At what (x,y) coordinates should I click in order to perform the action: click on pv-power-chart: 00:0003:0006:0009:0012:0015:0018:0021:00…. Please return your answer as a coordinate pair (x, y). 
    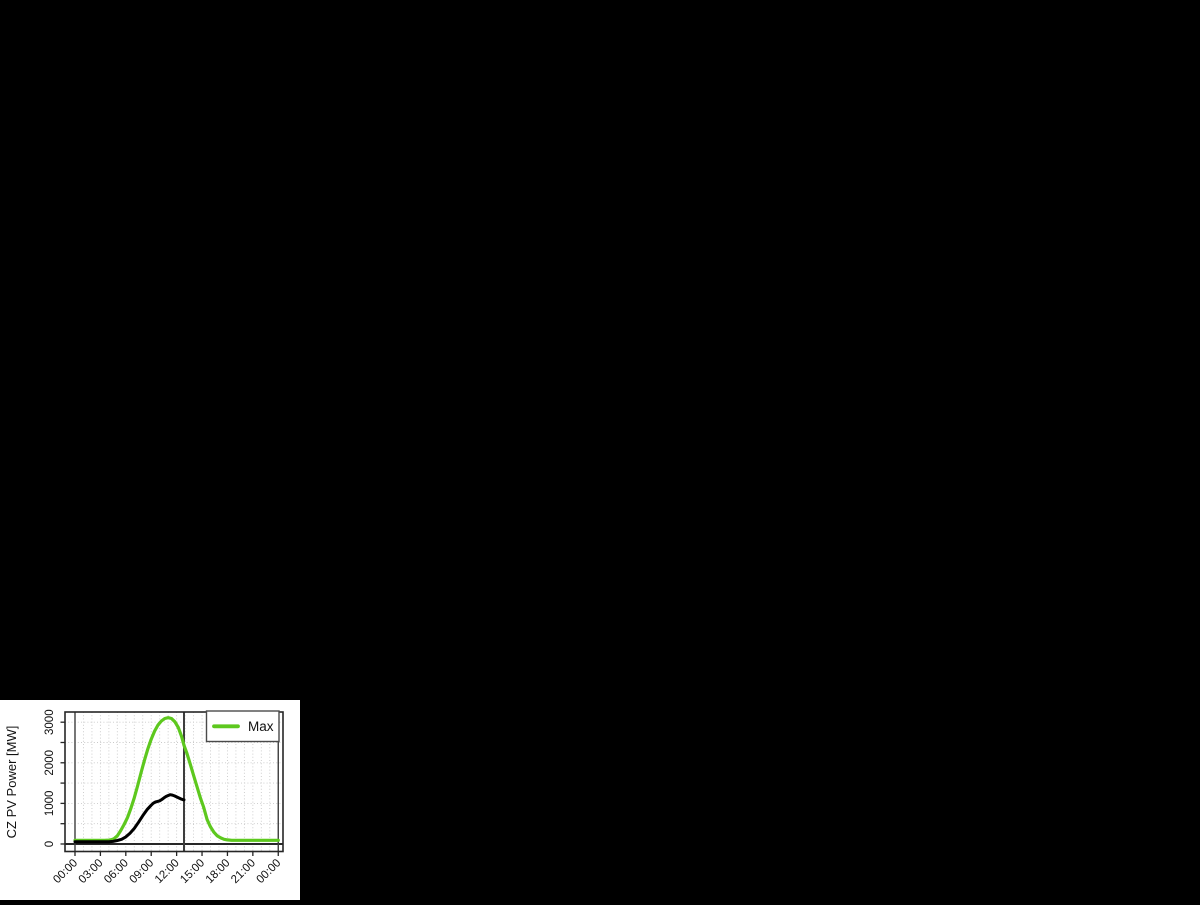
    Looking at the image, I should click on (144, 797).